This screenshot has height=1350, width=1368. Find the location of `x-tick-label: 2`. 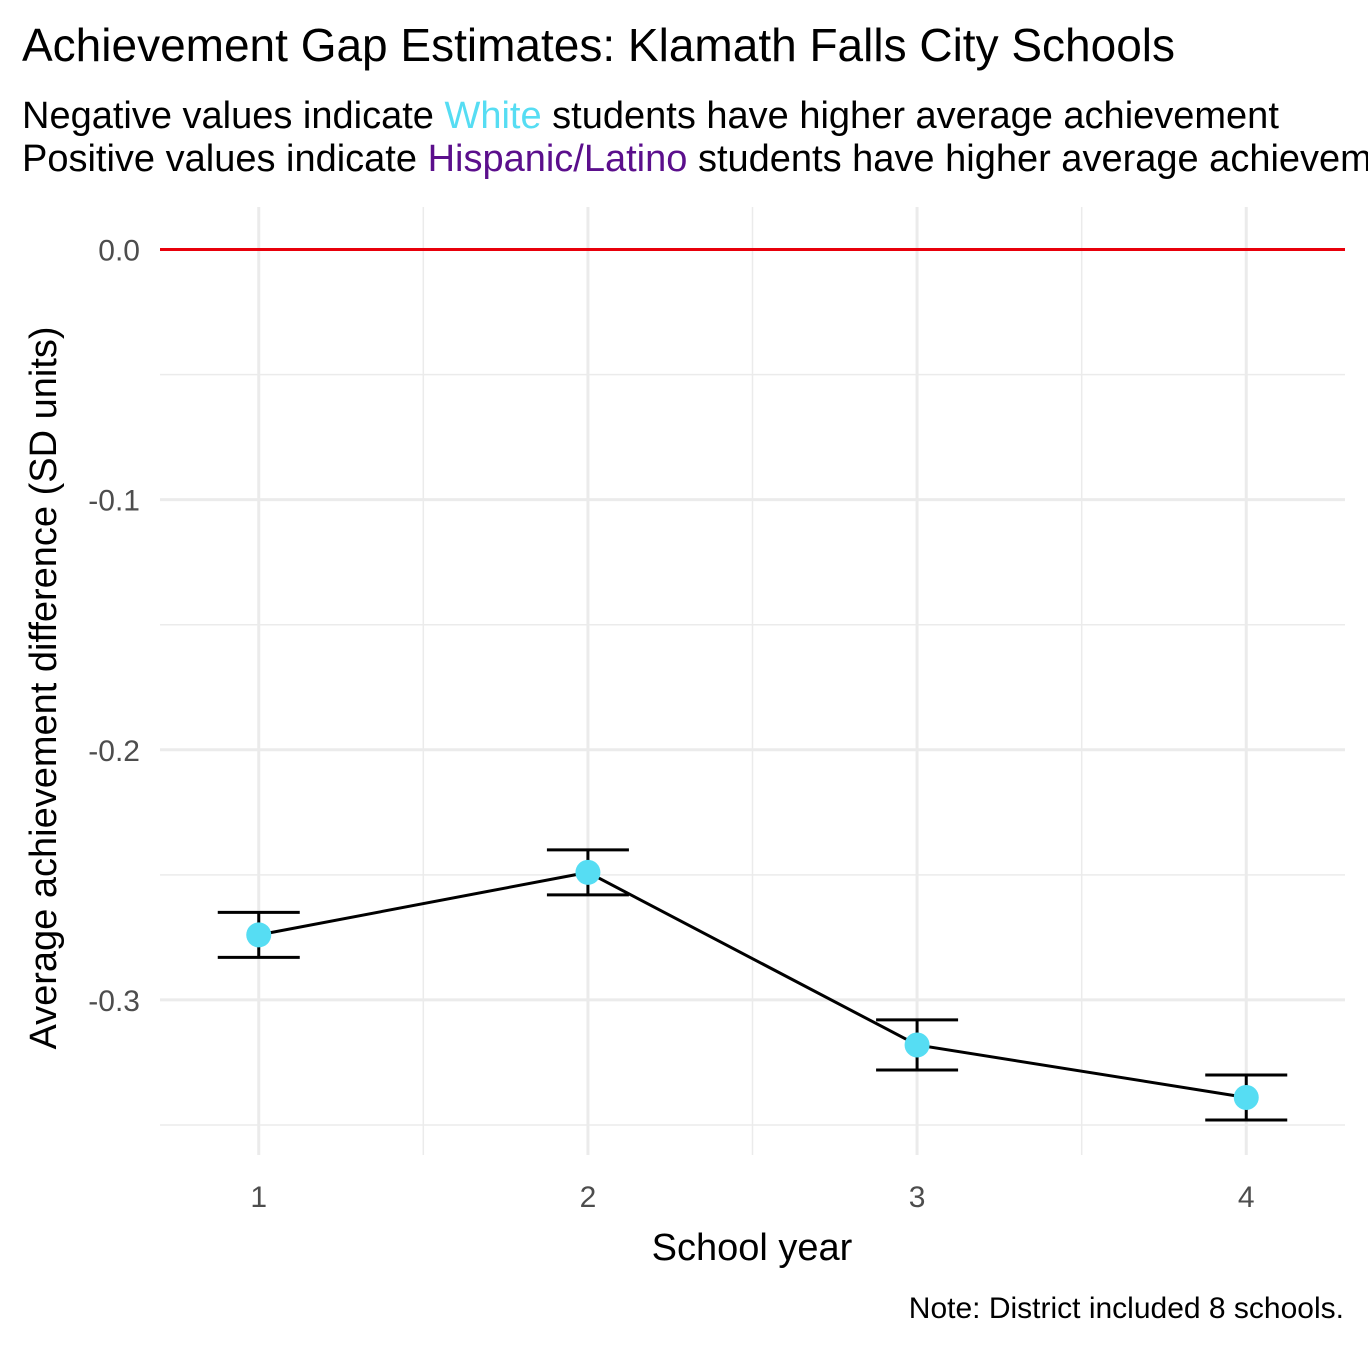

x-tick-label: 2 is located at coordinates (588, 1197).